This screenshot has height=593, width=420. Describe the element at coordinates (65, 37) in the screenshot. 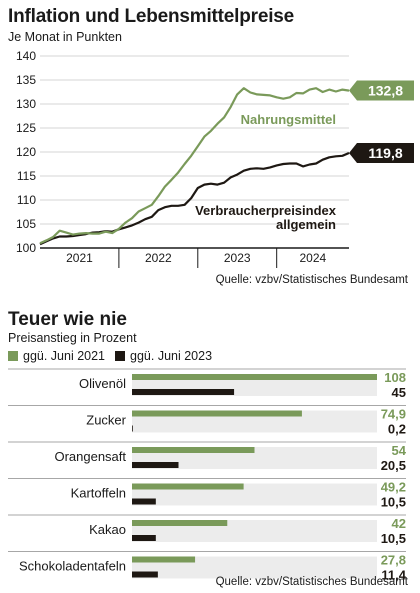

I see `chart1-subtitle: Je Monat in Punkten` at that location.